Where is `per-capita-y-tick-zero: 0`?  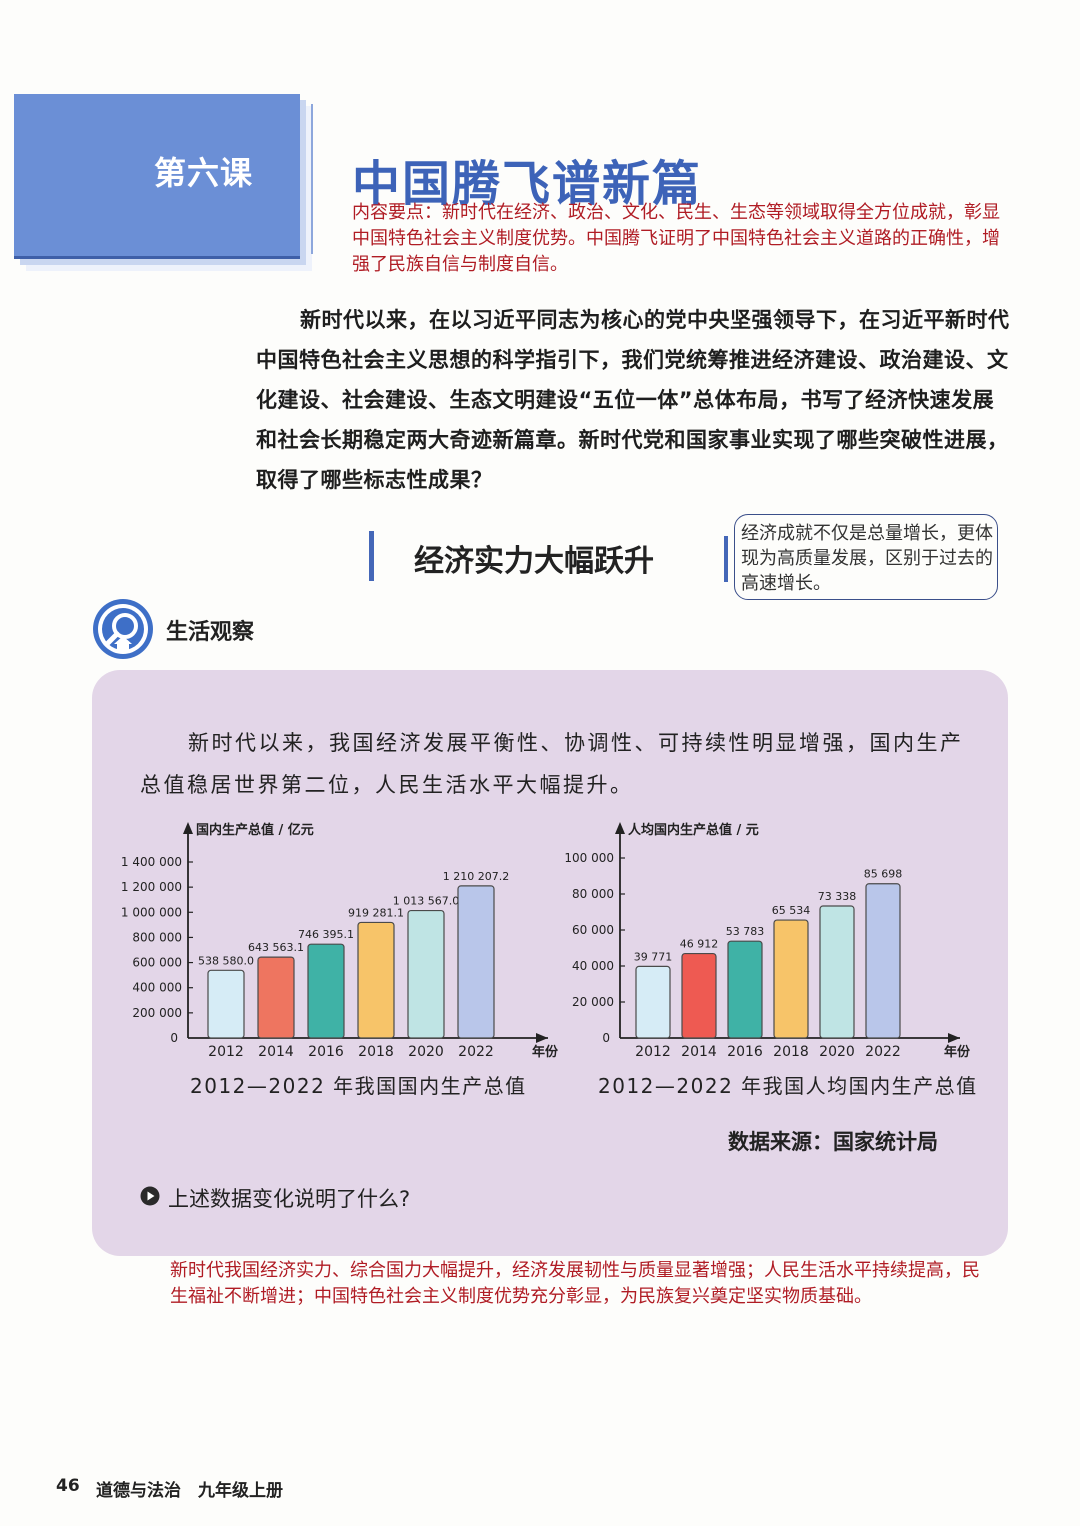 per-capita-y-tick-zero: 0 is located at coordinates (606, 1038).